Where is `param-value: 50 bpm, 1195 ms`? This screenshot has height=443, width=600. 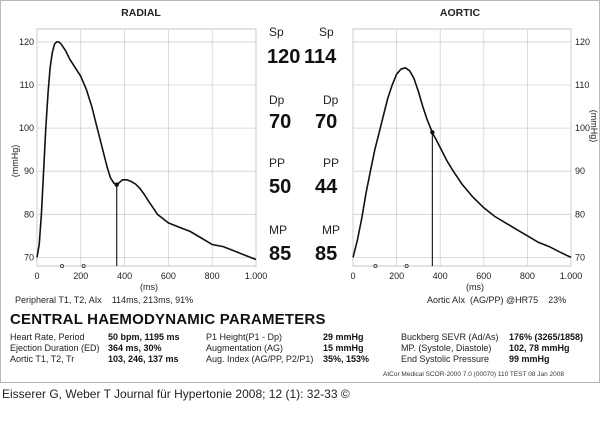
param-value: 50 bpm, 1195 ms is located at coordinates (144, 337).